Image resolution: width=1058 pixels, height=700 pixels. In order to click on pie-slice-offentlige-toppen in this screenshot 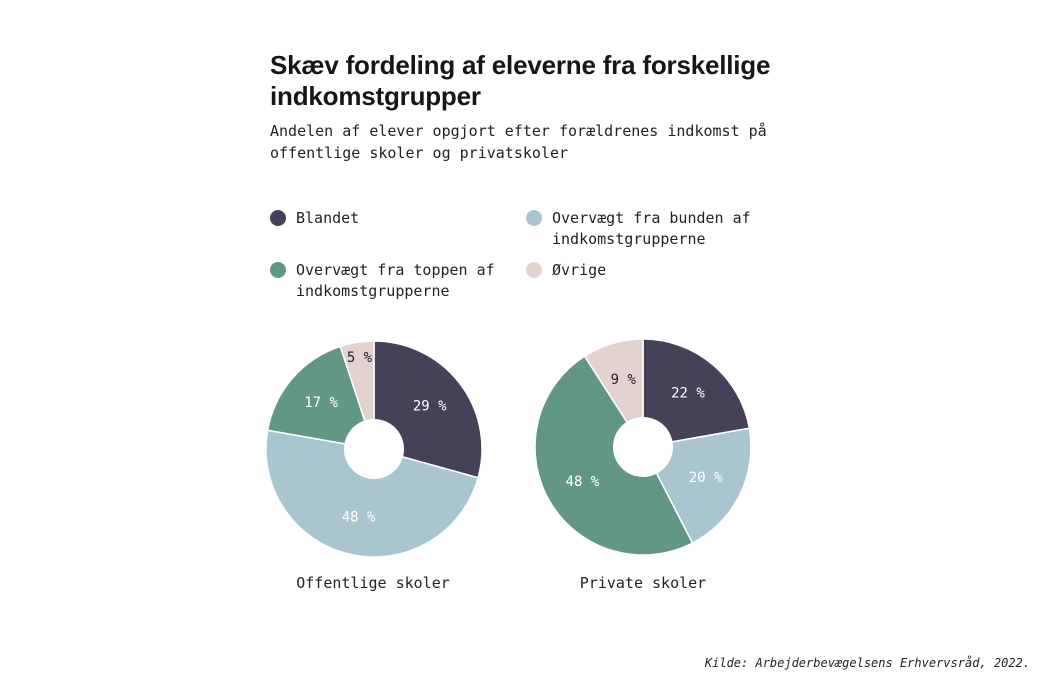, I will do `click(321, 397)`.